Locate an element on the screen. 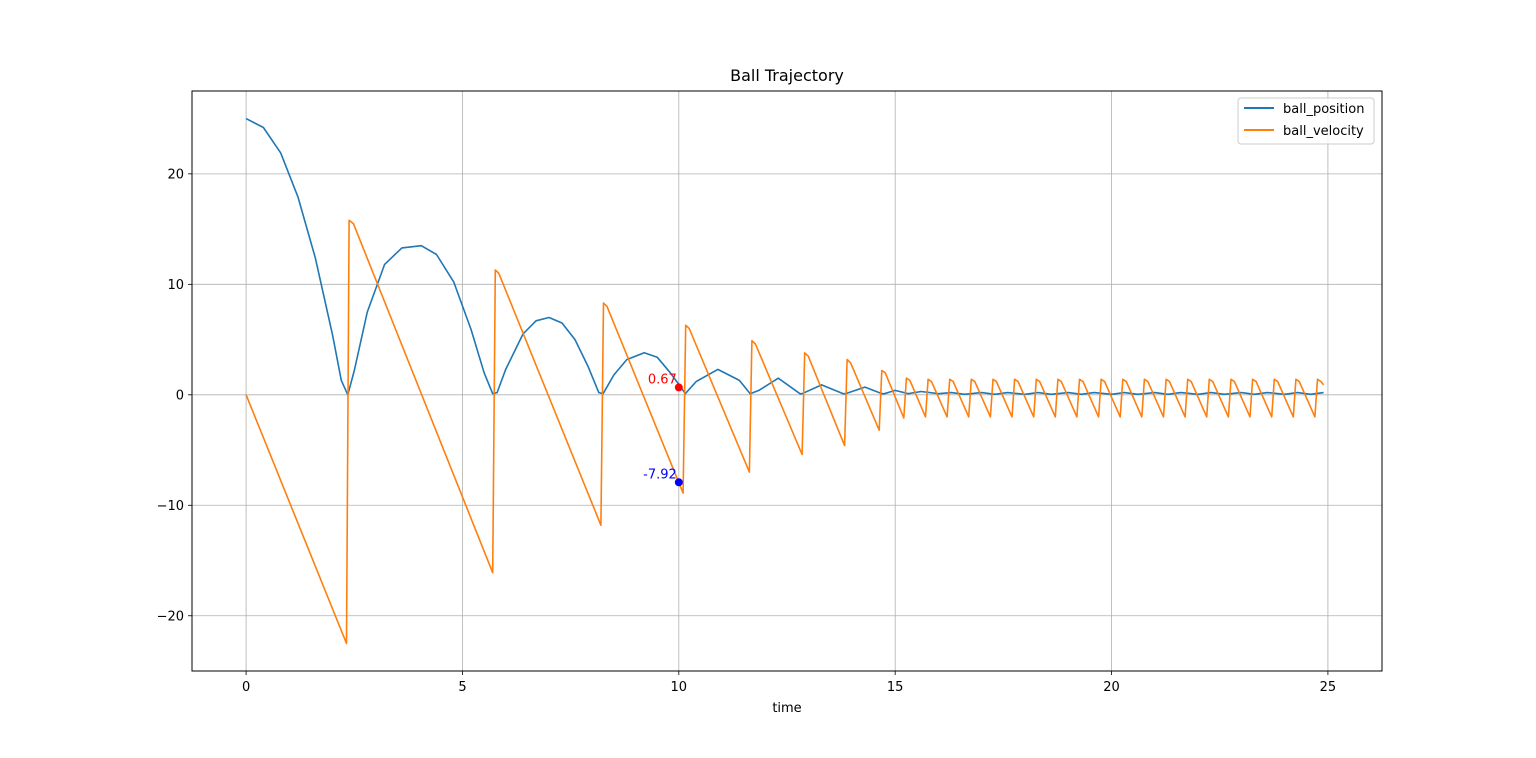 Image resolution: width=1536 pixels, height=758 pixels. annotations: 0.67 -7.92 is located at coordinates (663, 429).